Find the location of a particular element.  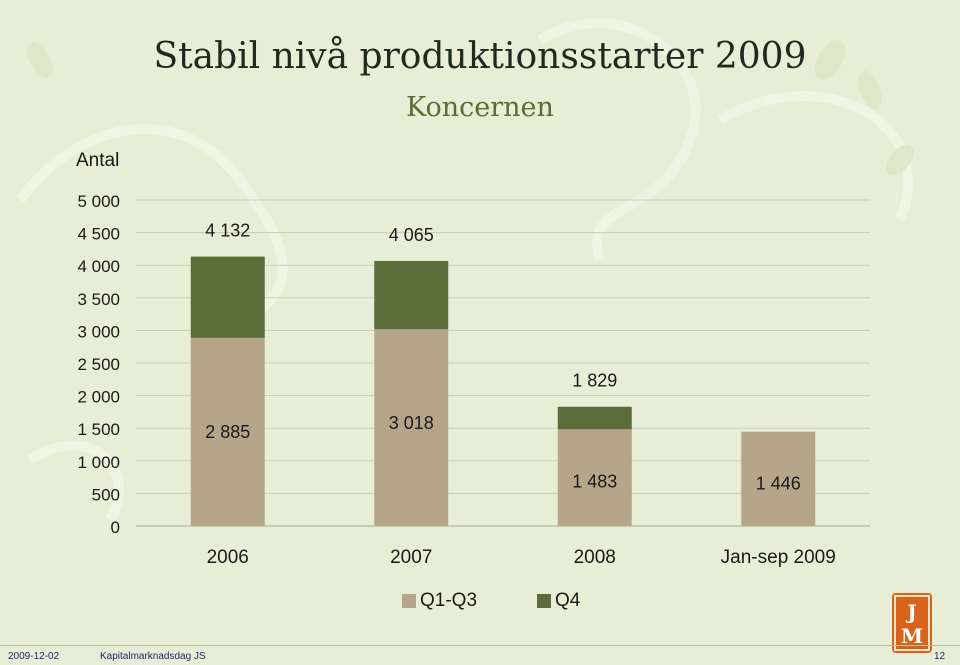

y-tick-label: 2 000 is located at coordinates (98, 397).